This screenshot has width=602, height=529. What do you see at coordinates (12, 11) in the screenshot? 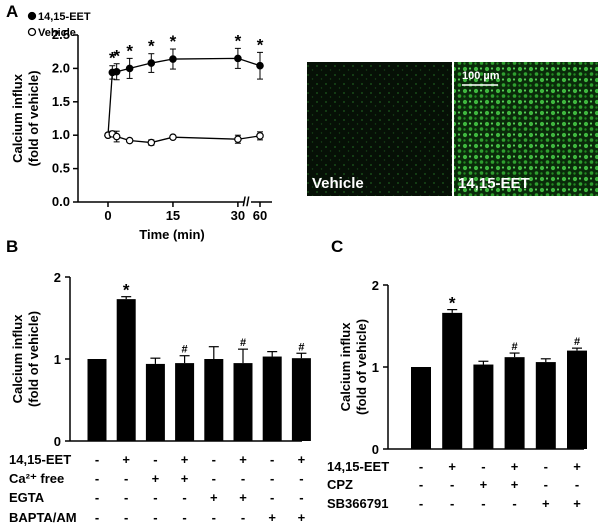
I see `panel-letter-a: A` at bounding box center [12, 11].